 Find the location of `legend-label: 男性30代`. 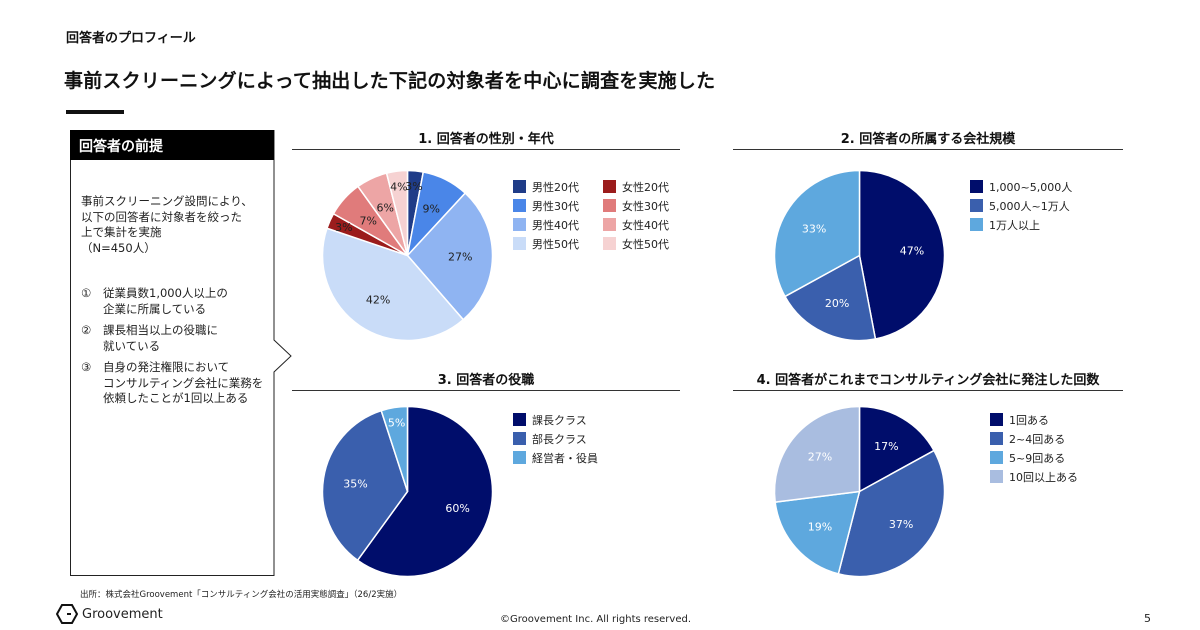

legend-label: 男性30代 is located at coordinates (555, 206).